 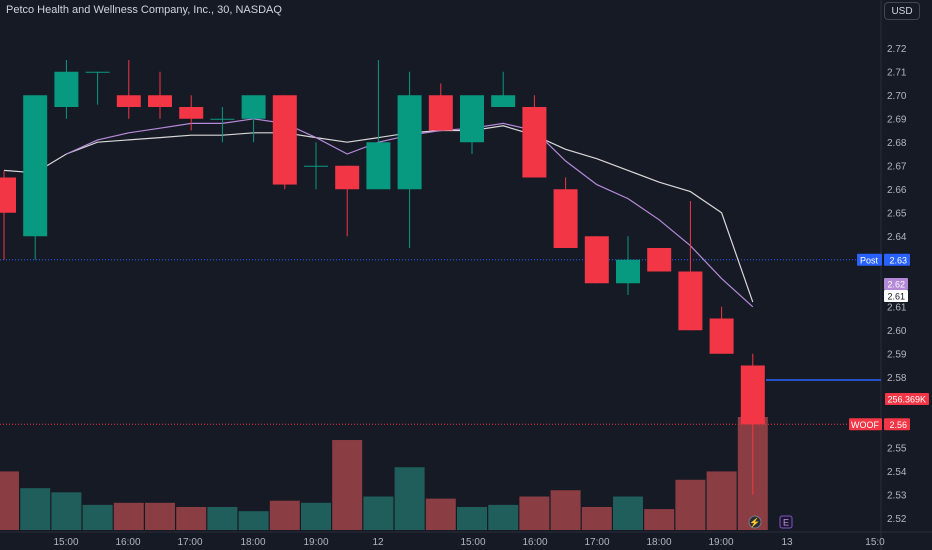 I want to click on post-price-badge-bg, so click(x=897, y=259).